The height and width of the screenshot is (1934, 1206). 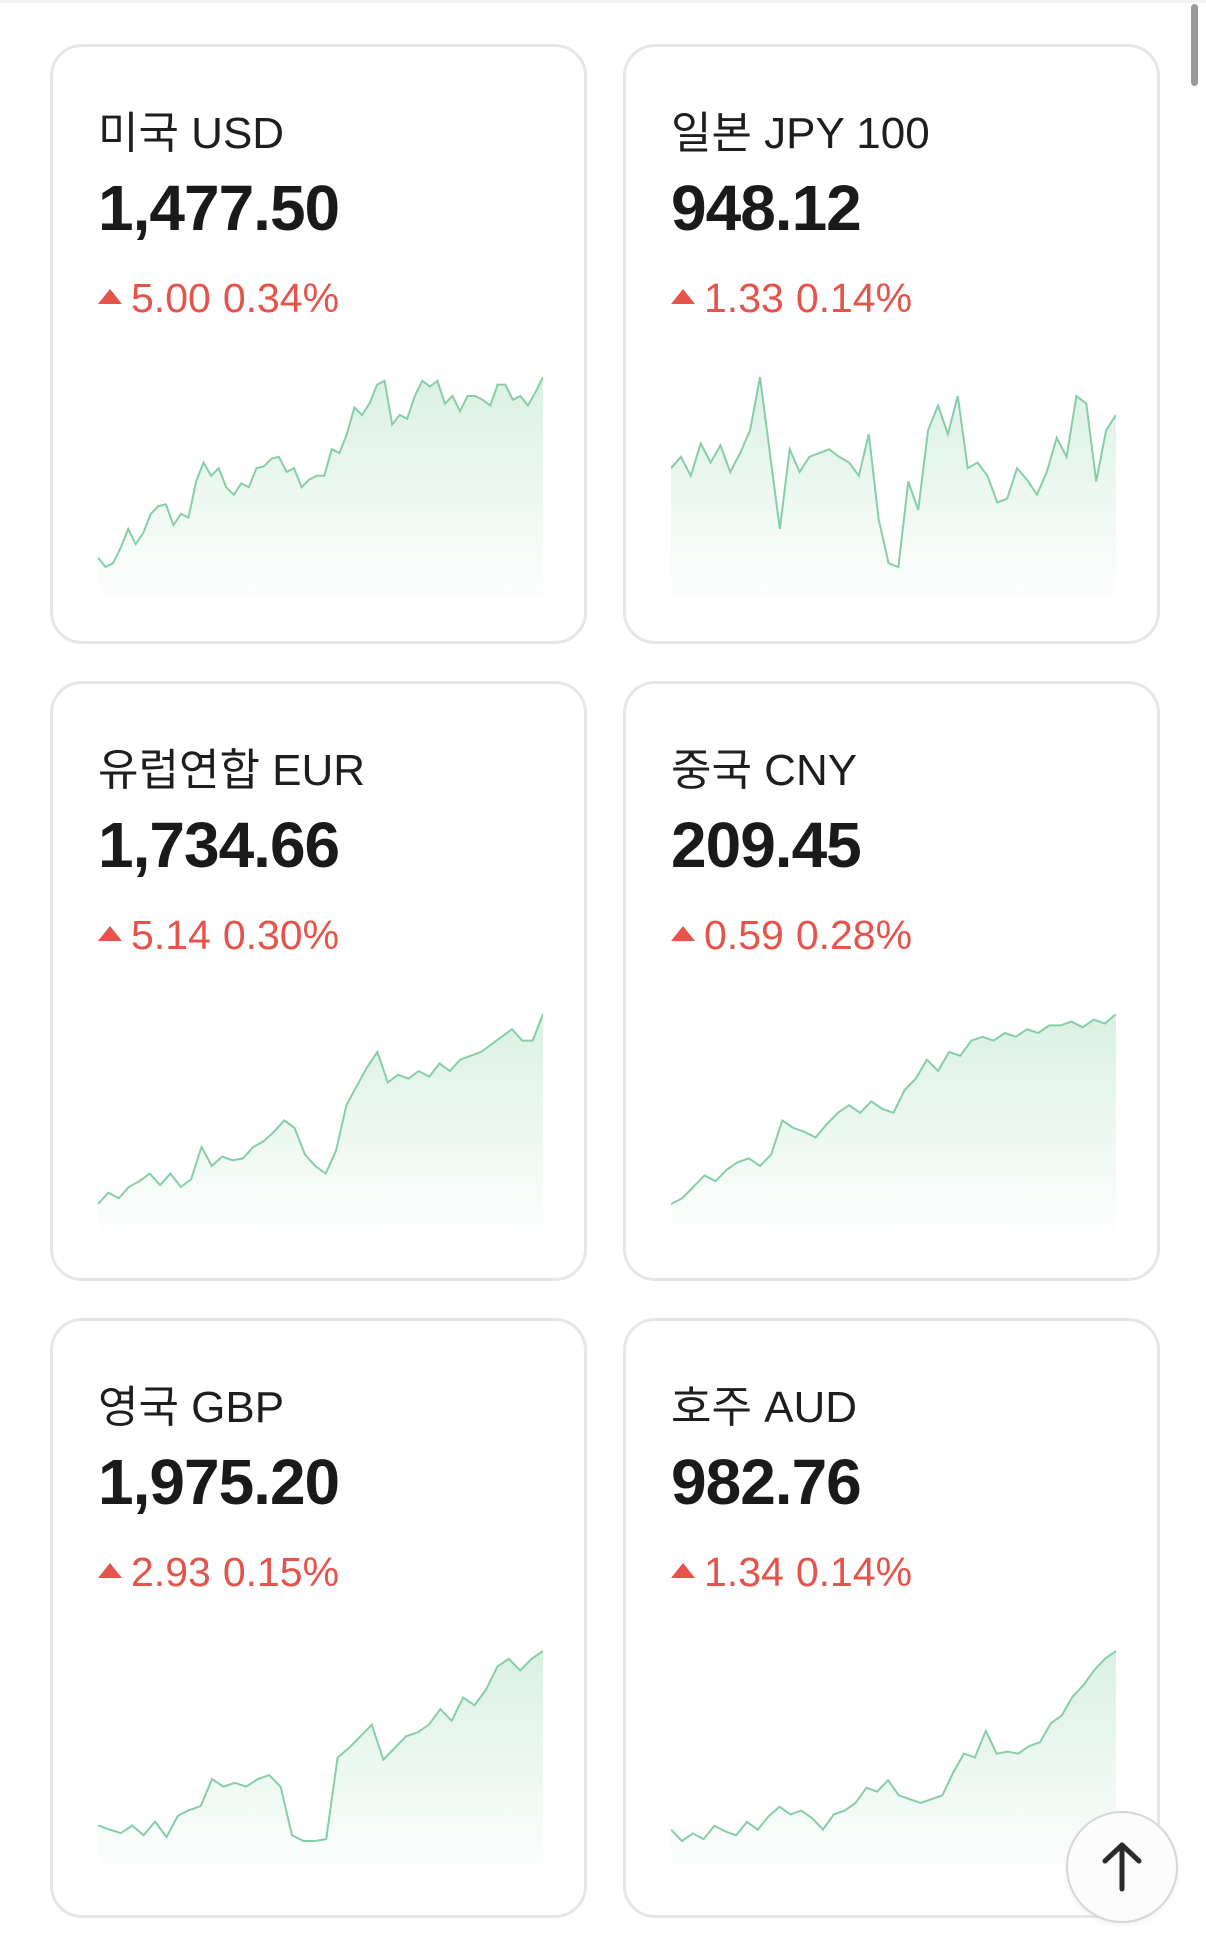 I want to click on exchange-rate: 209.45, so click(x=766, y=845).